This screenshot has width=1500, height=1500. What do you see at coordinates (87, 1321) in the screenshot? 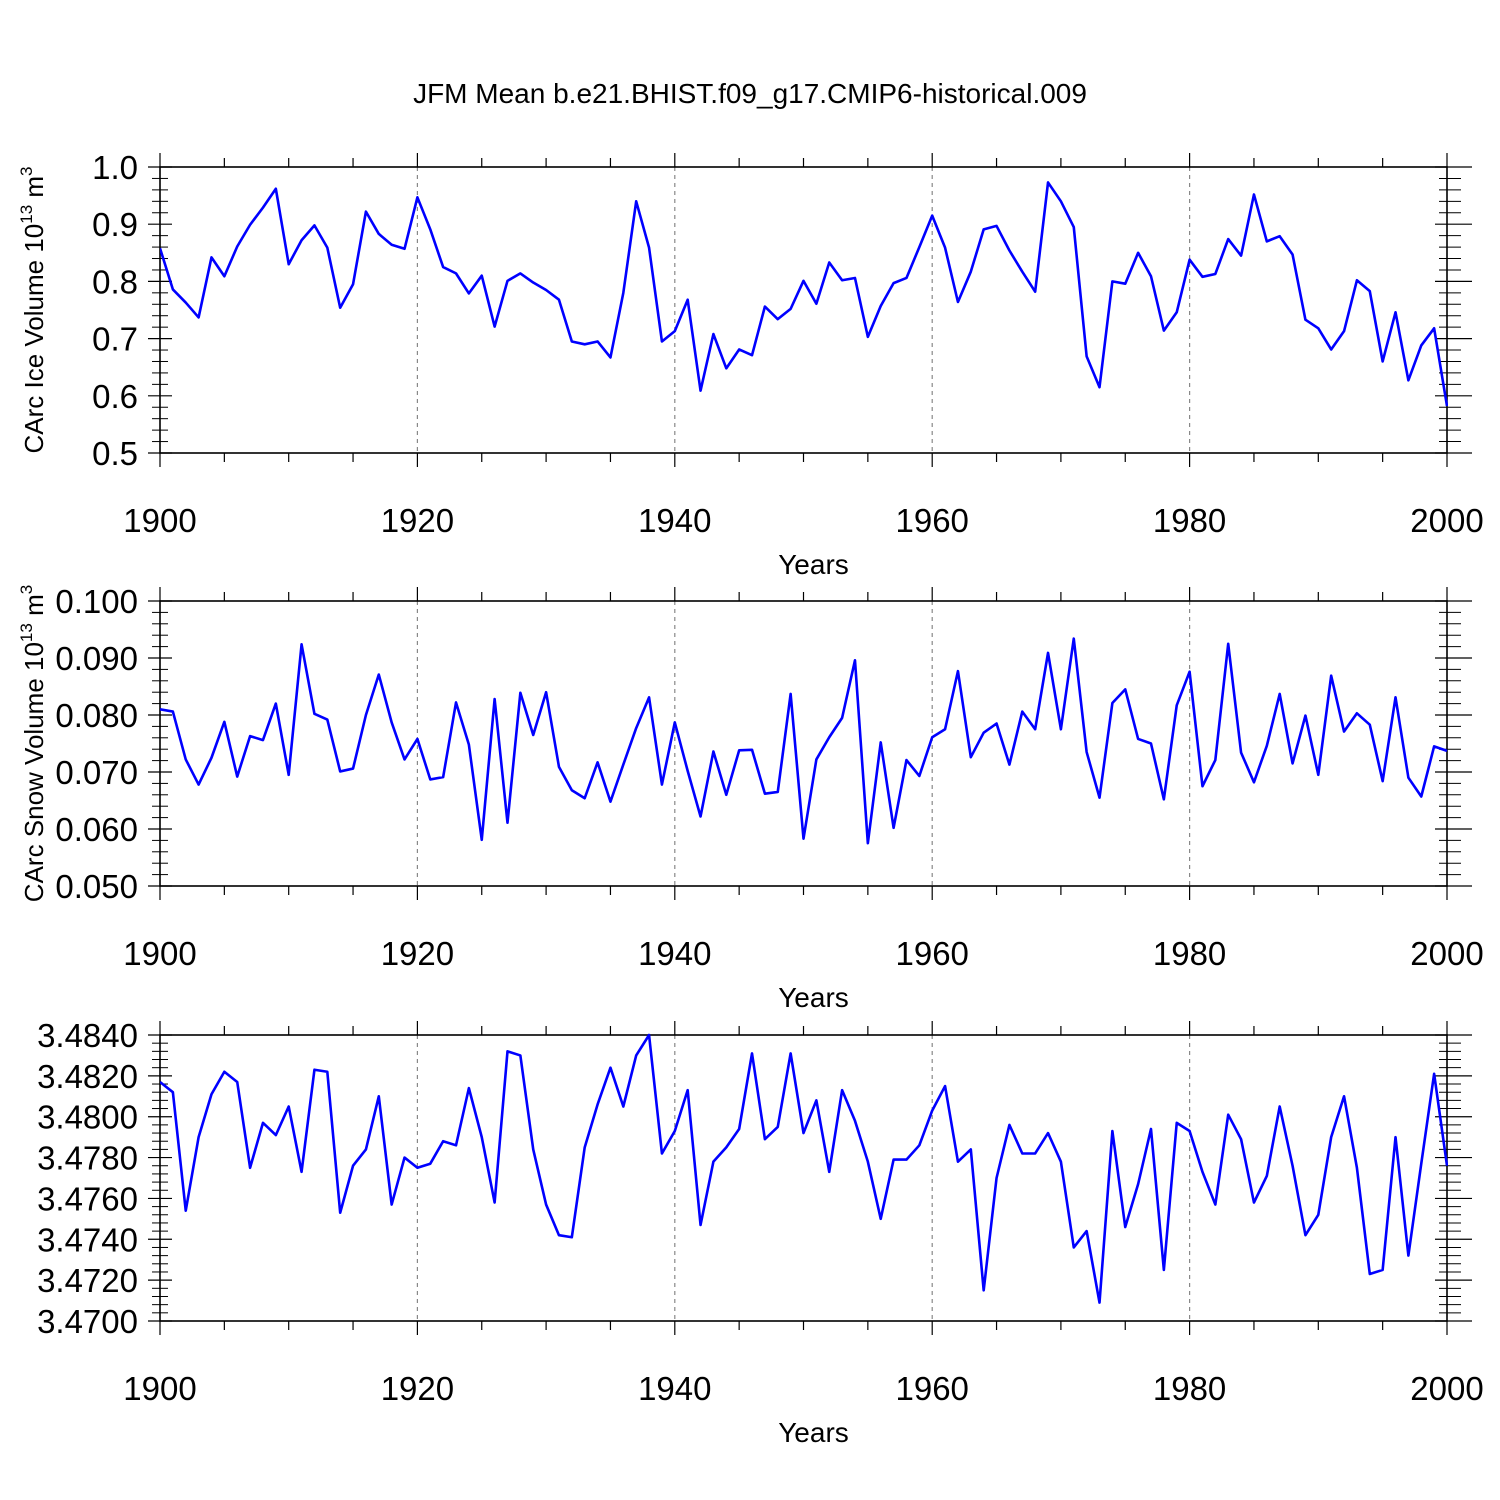
I see `y-tick-label: 3.4700` at bounding box center [87, 1321].